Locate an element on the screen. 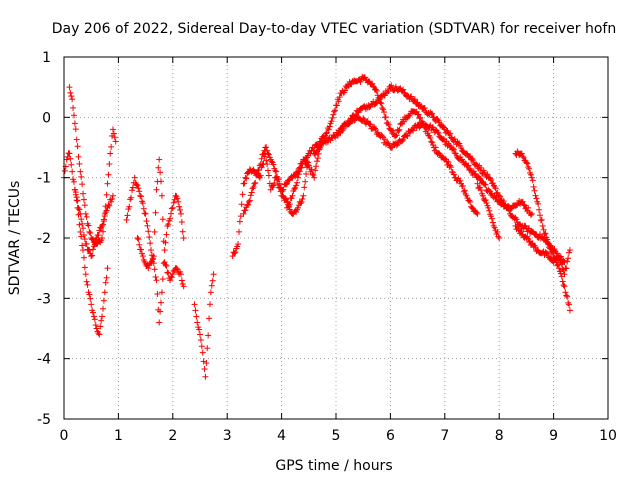 This screenshot has height=480, width=640. x-tick-label: 2 is located at coordinates (172, 436).